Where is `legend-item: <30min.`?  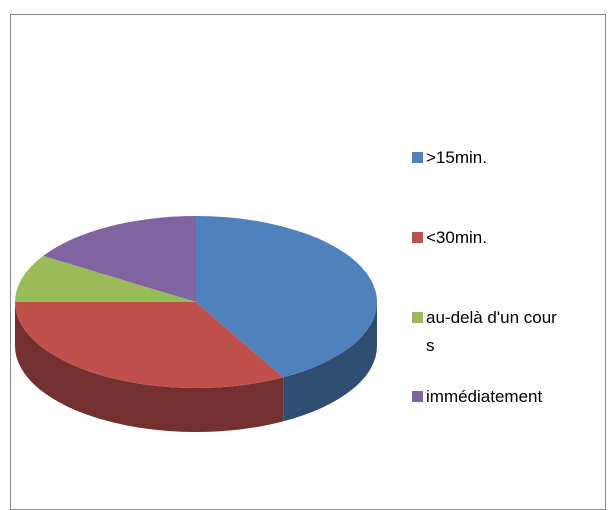 legend-item: <30min. is located at coordinates (487, 238).